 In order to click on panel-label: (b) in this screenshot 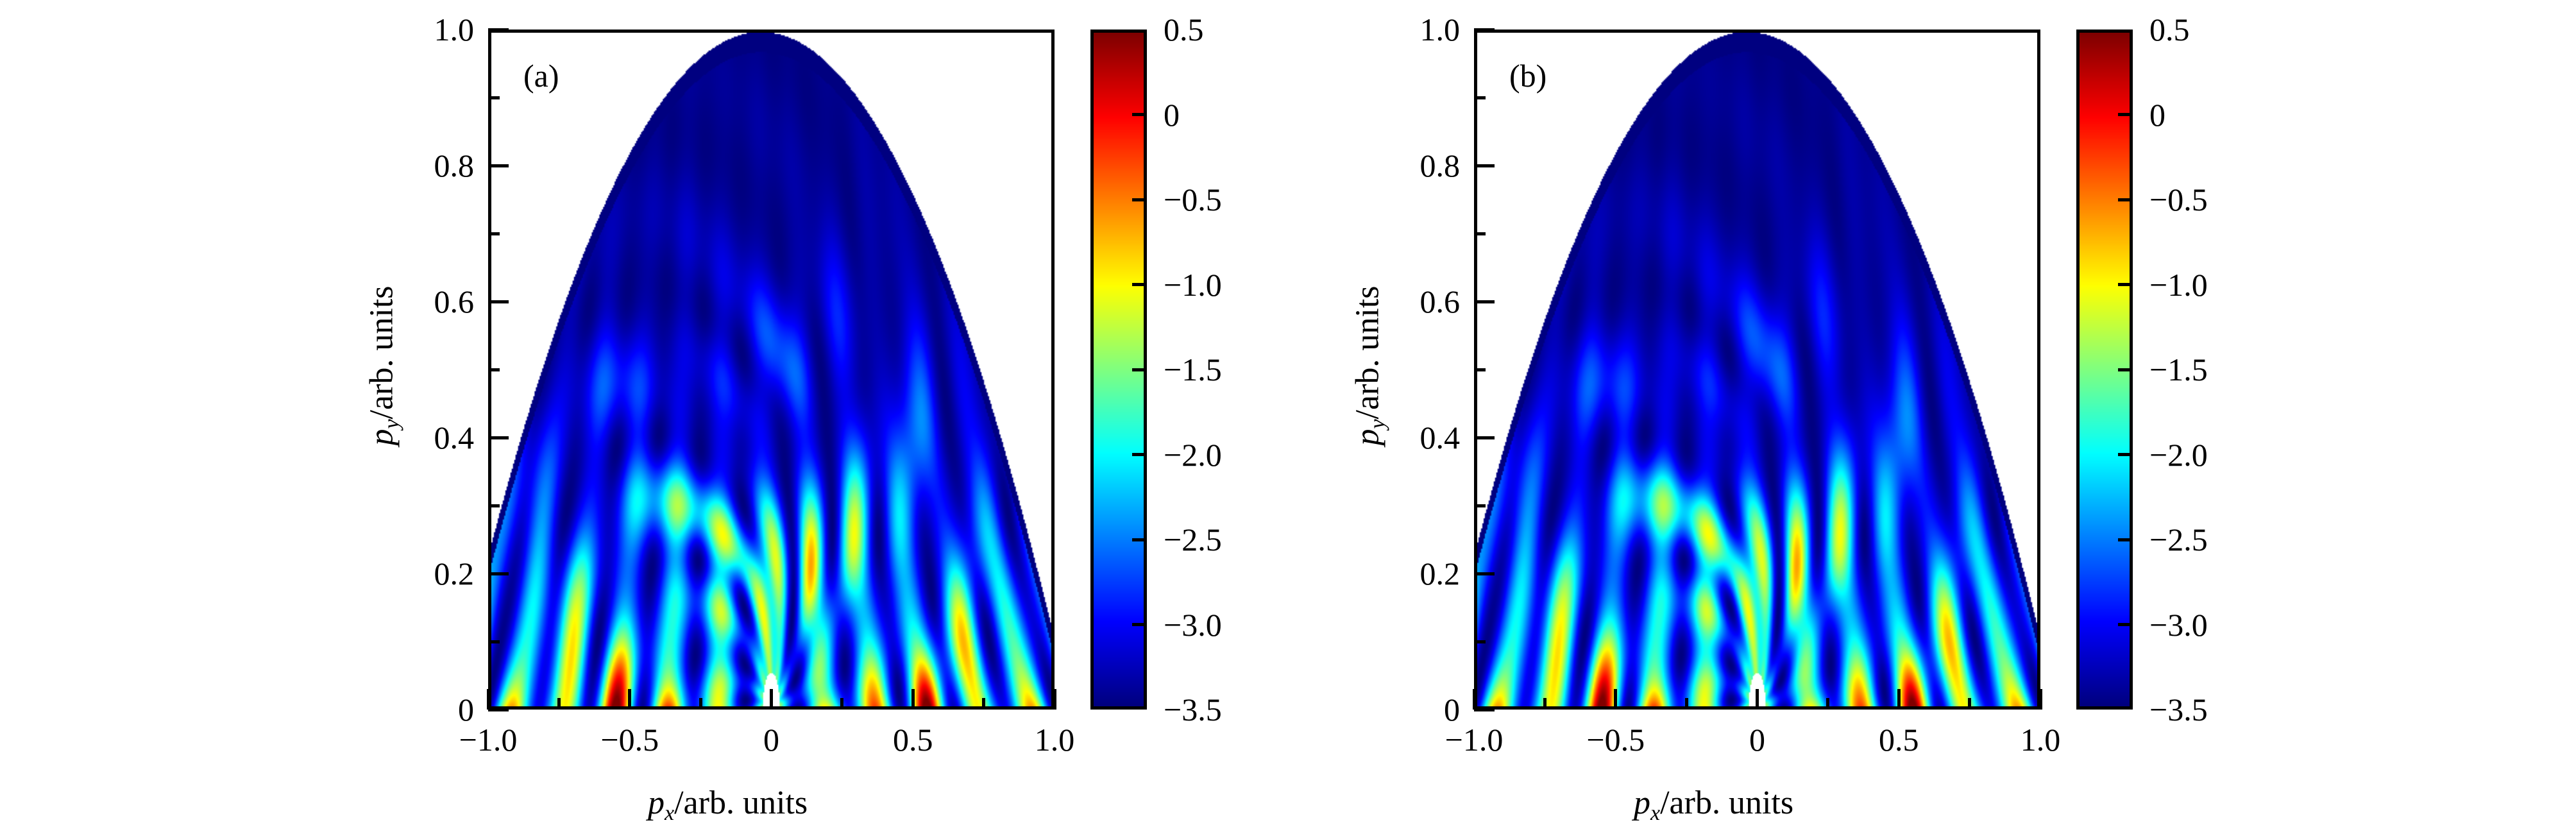, I will do `click(1528, 76)`.